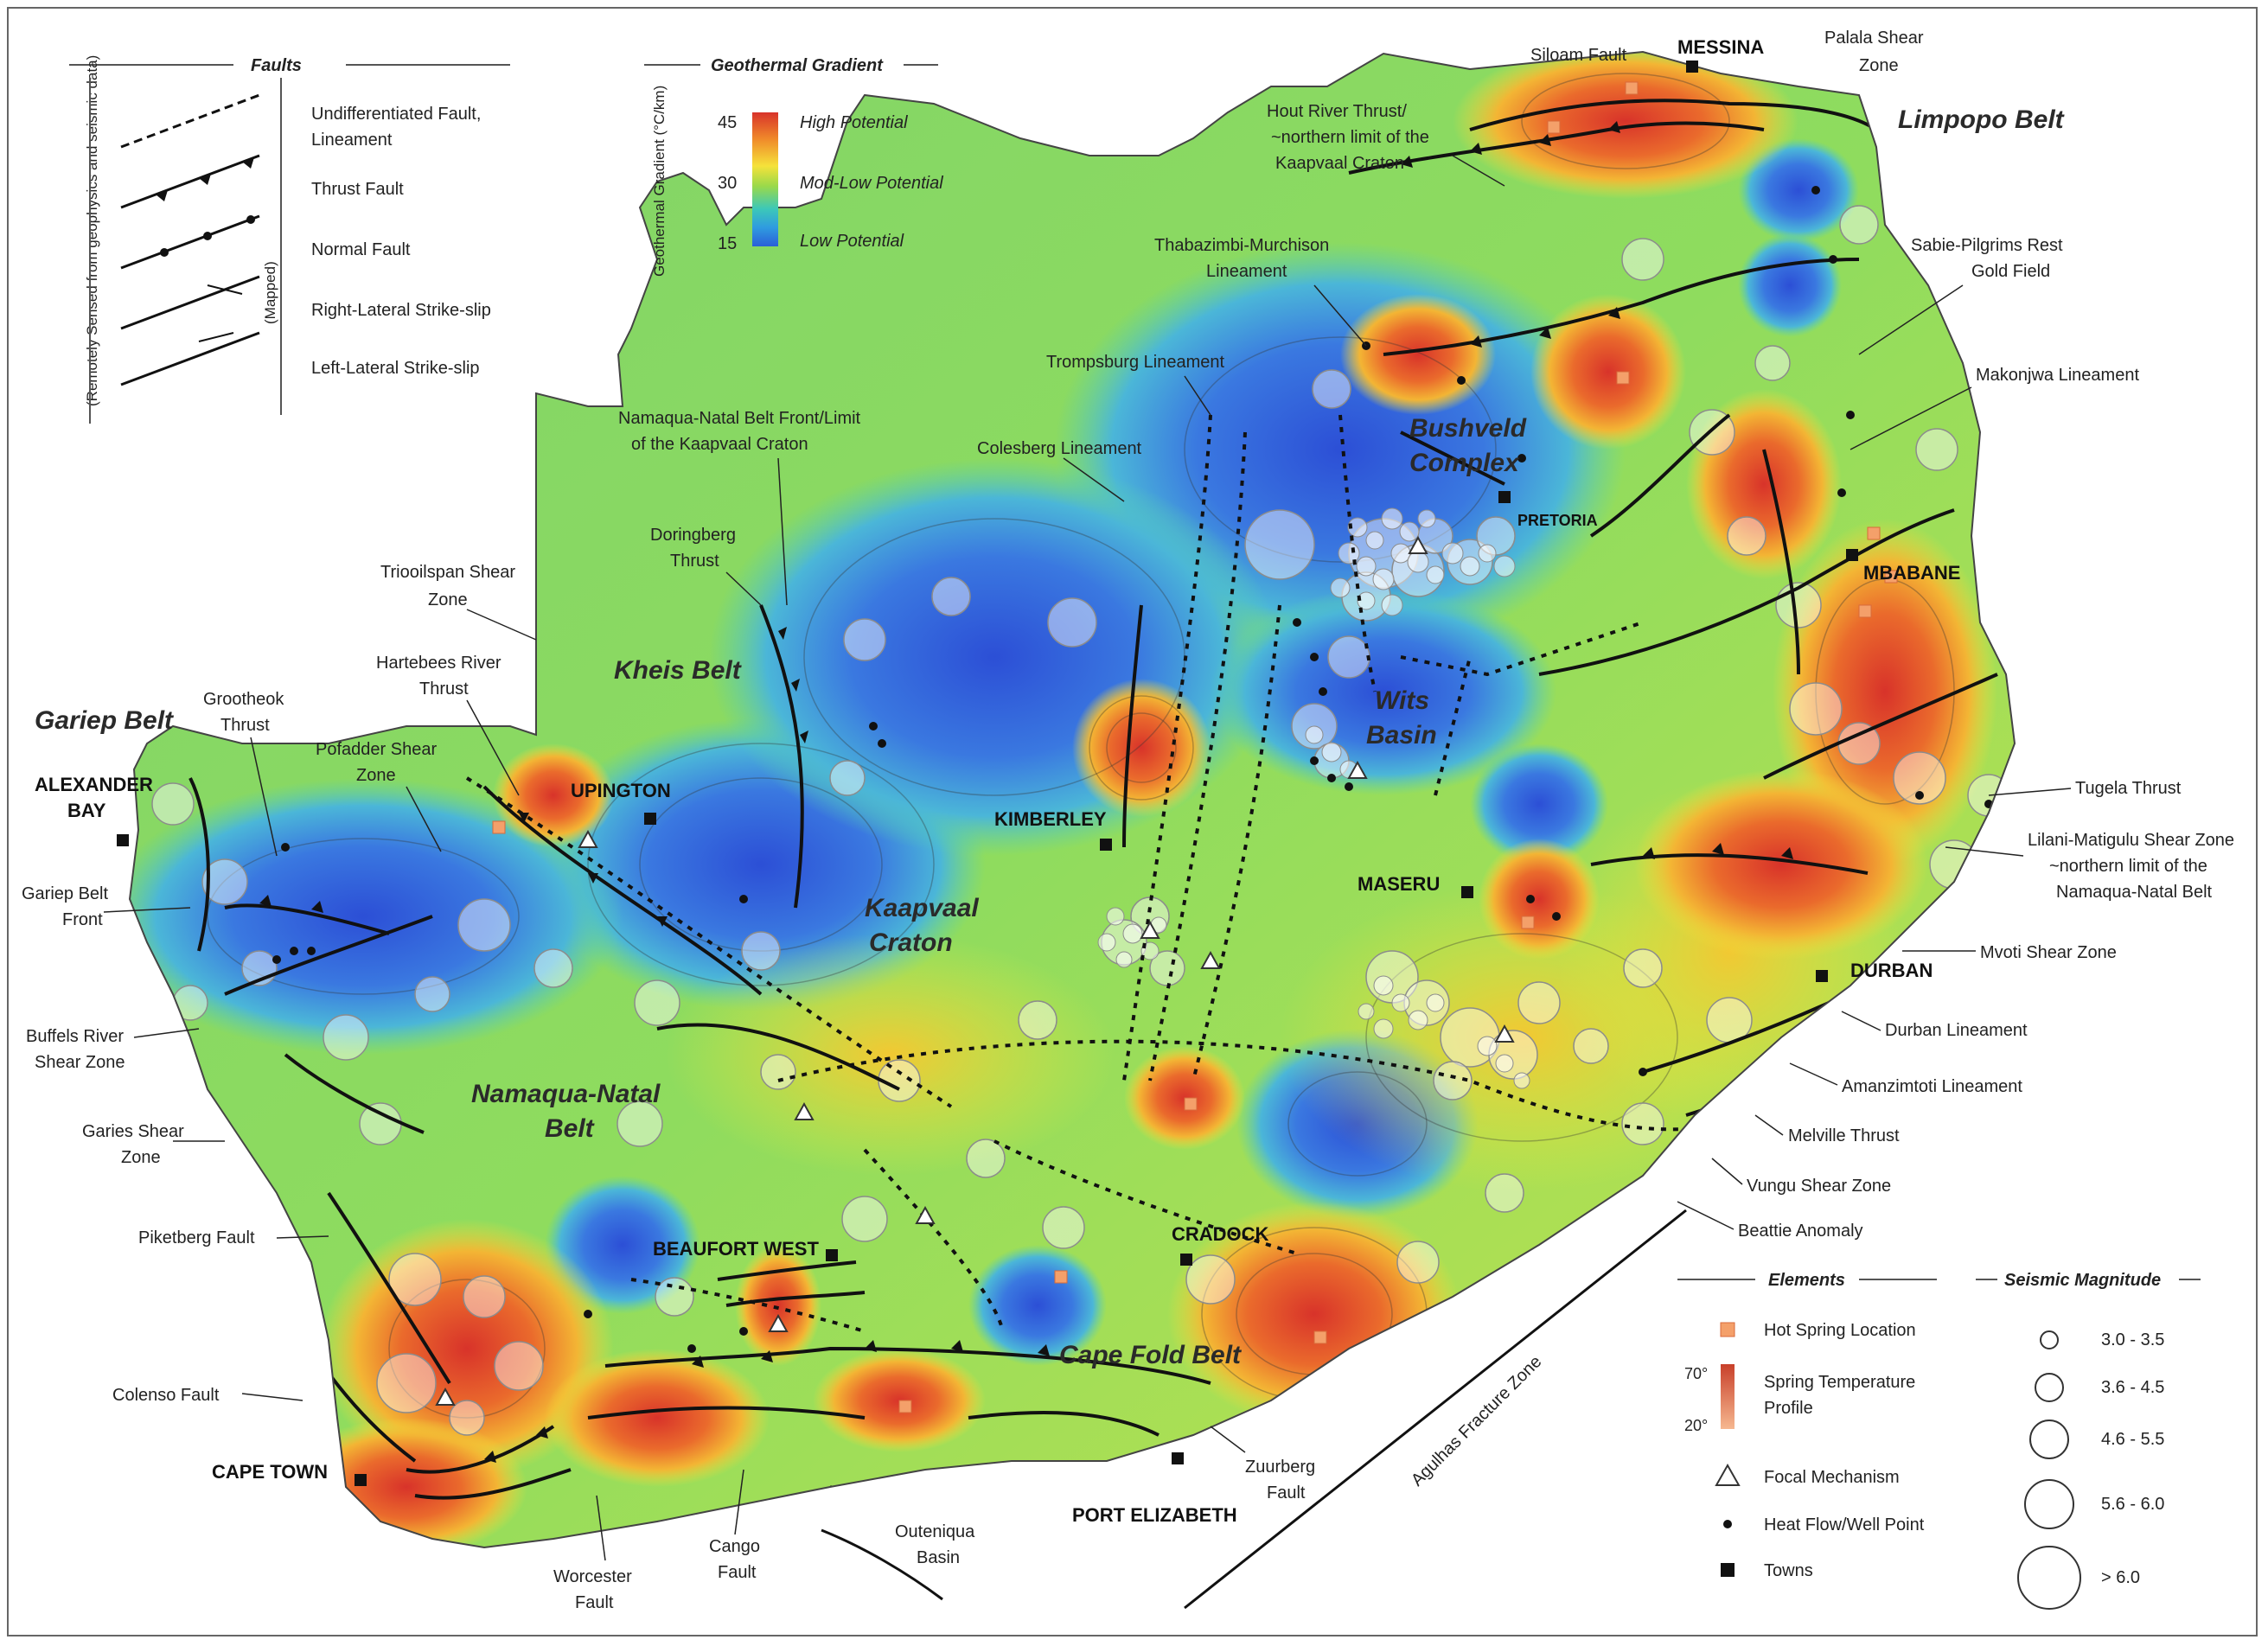 The image size is (2268, 1646). I want to click on label-pofadder-2: Zone, so click(376, 776).